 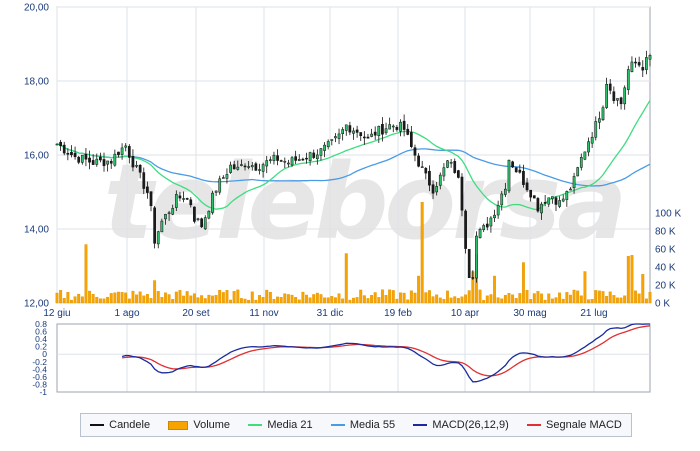 I want to click on legend-label: Segnale MACD, so click(x=584, y=425).